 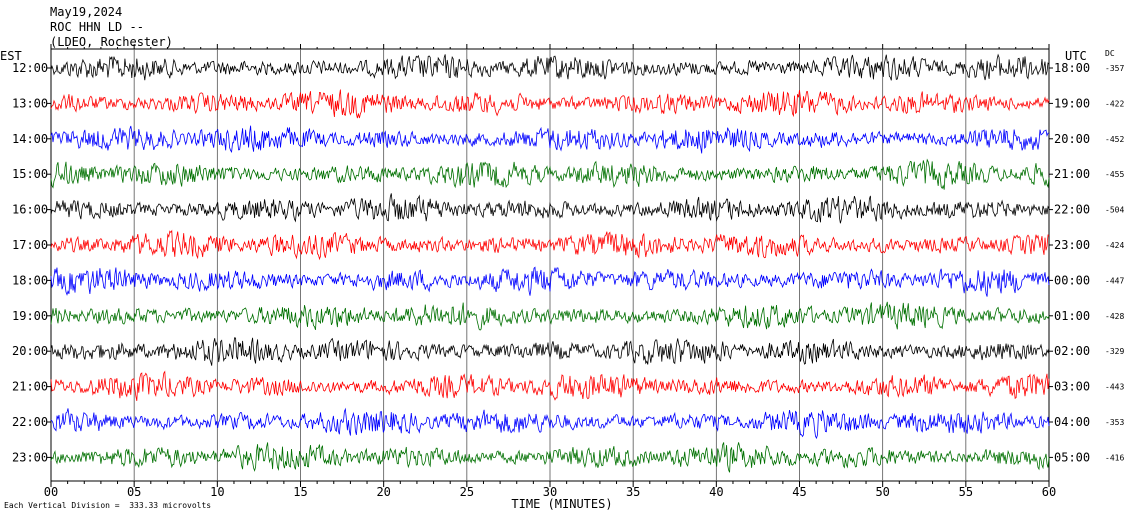 What do you see at coordinates (633, 492) in the screenshot?
I see `x-tick-label: 35` at bounding box center [633, 492].